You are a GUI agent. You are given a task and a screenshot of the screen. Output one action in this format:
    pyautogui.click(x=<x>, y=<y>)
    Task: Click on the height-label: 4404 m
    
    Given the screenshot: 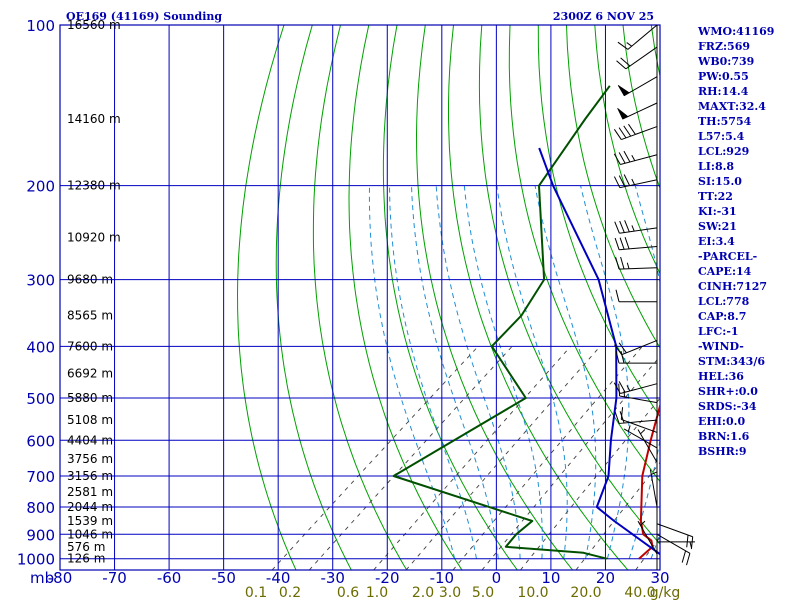 What is the action you would take?
    pyautogui.click(x=90, y=440)
    